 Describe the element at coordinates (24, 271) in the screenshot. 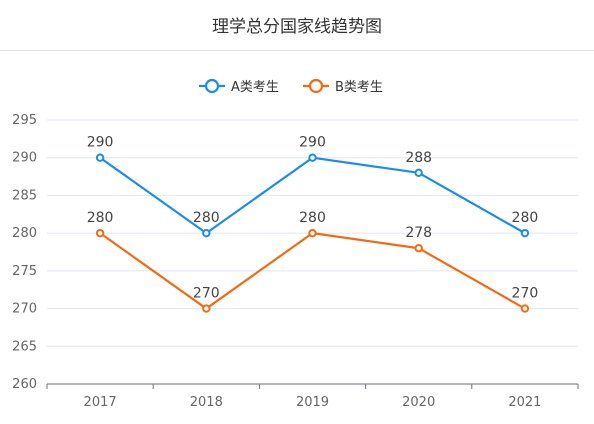

I see `y-tick-label: 275` at that location.